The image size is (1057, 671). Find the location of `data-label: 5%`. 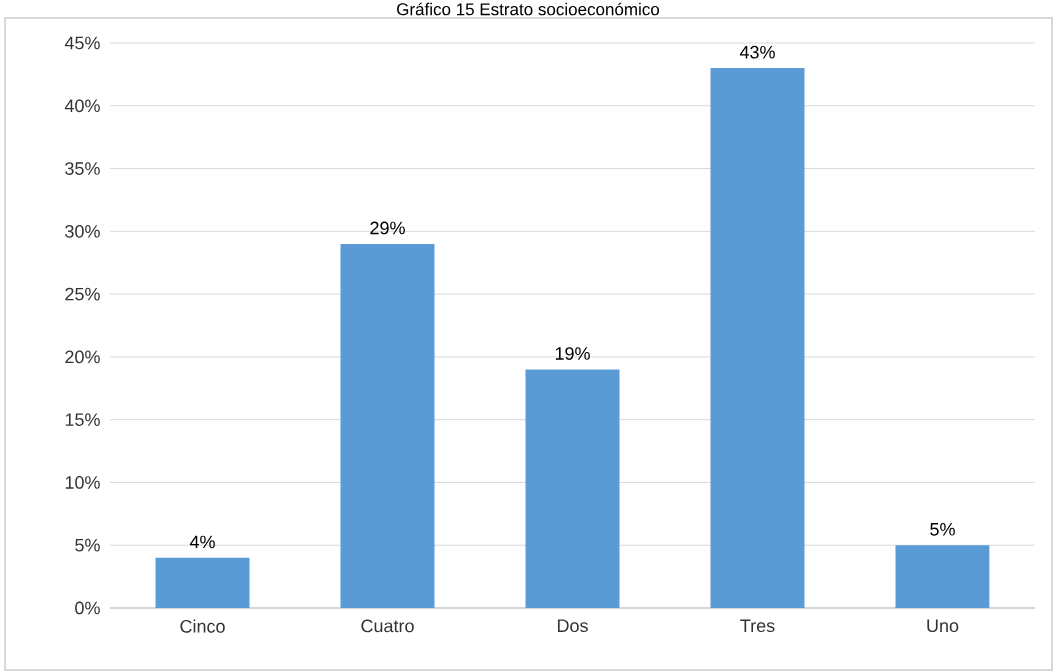

data-label: 5% is located at coordinates (942, 529).